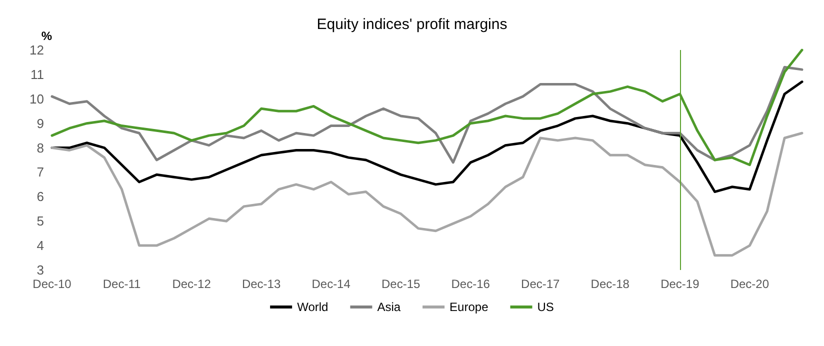 The width and height of the screenshot is (824, 346). Describe the element at coordinates (469, 307) in the screenshot. I see `legend-label: Europe` at that location.